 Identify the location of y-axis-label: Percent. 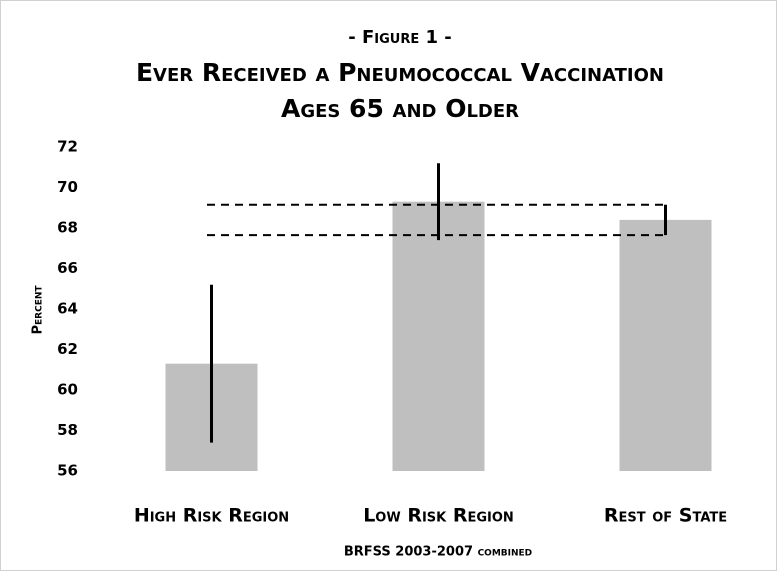
(38, 310).